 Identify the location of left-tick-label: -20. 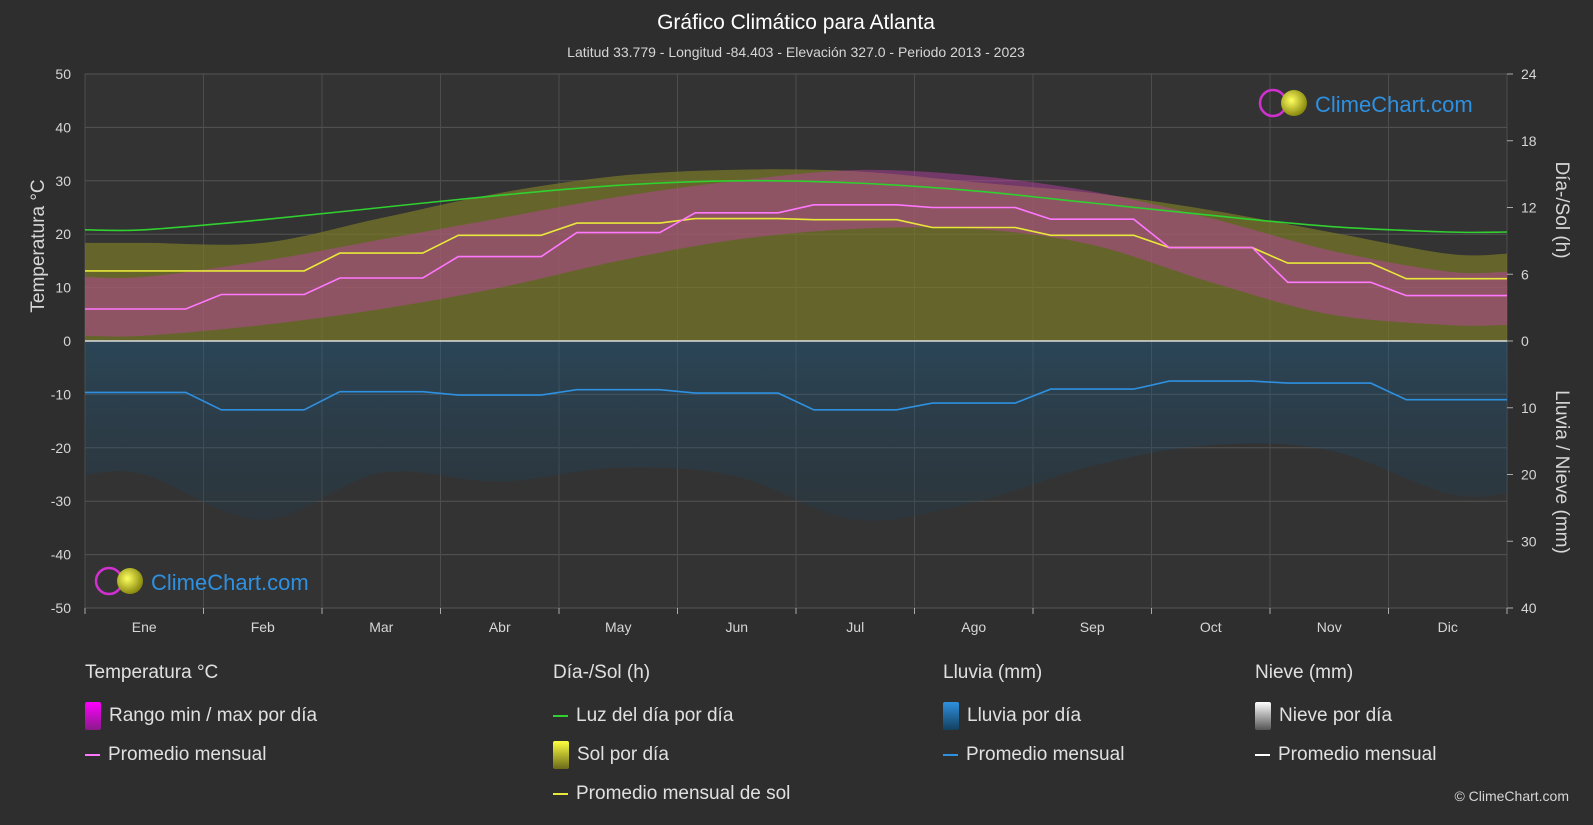
(61, 448).